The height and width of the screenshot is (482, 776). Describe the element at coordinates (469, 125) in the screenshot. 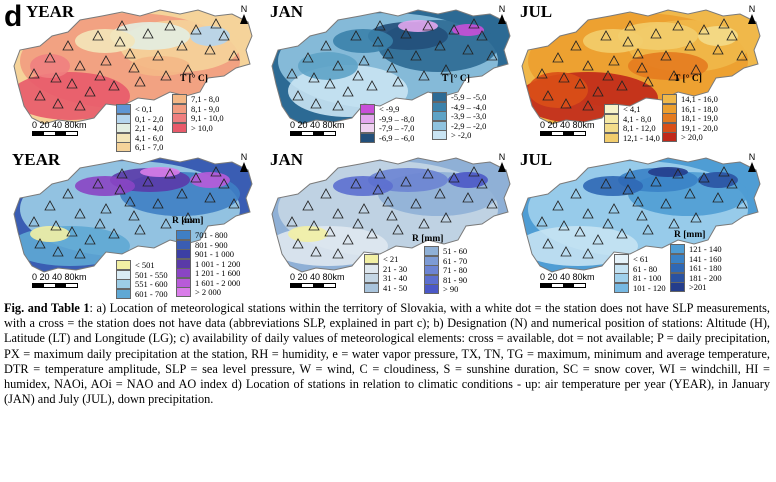

I see `legend-label: -2,9 – -2,0` at that location.